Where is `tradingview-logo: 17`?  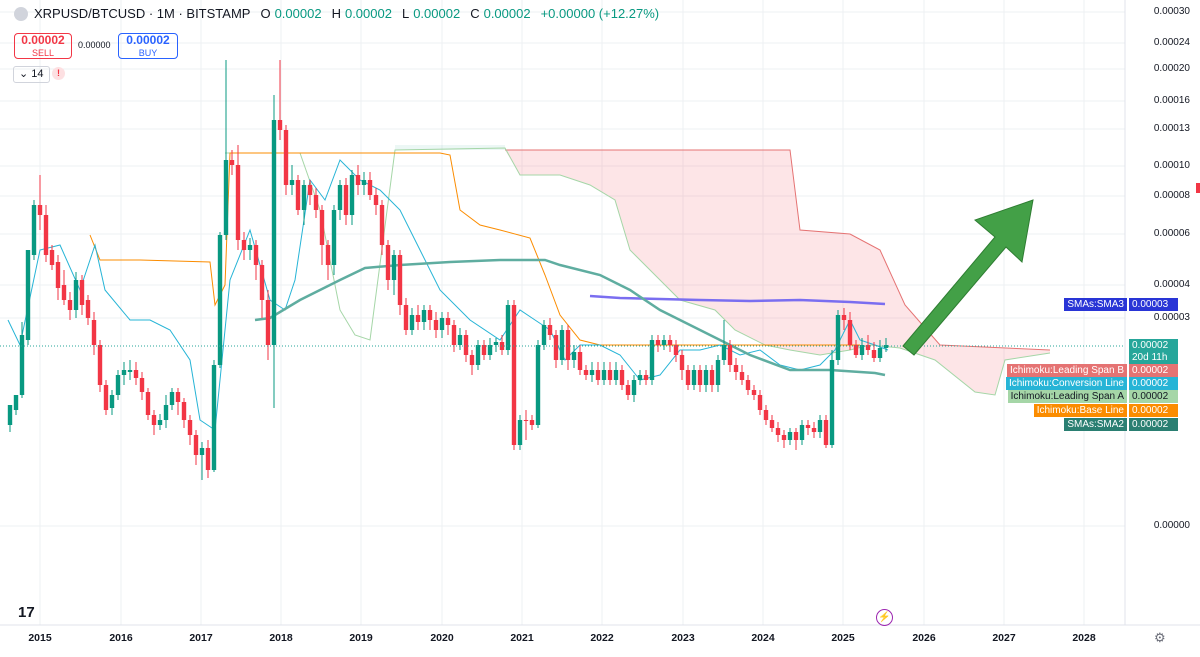
tradingview-logo: 17 is located at coordinates (26, 612).